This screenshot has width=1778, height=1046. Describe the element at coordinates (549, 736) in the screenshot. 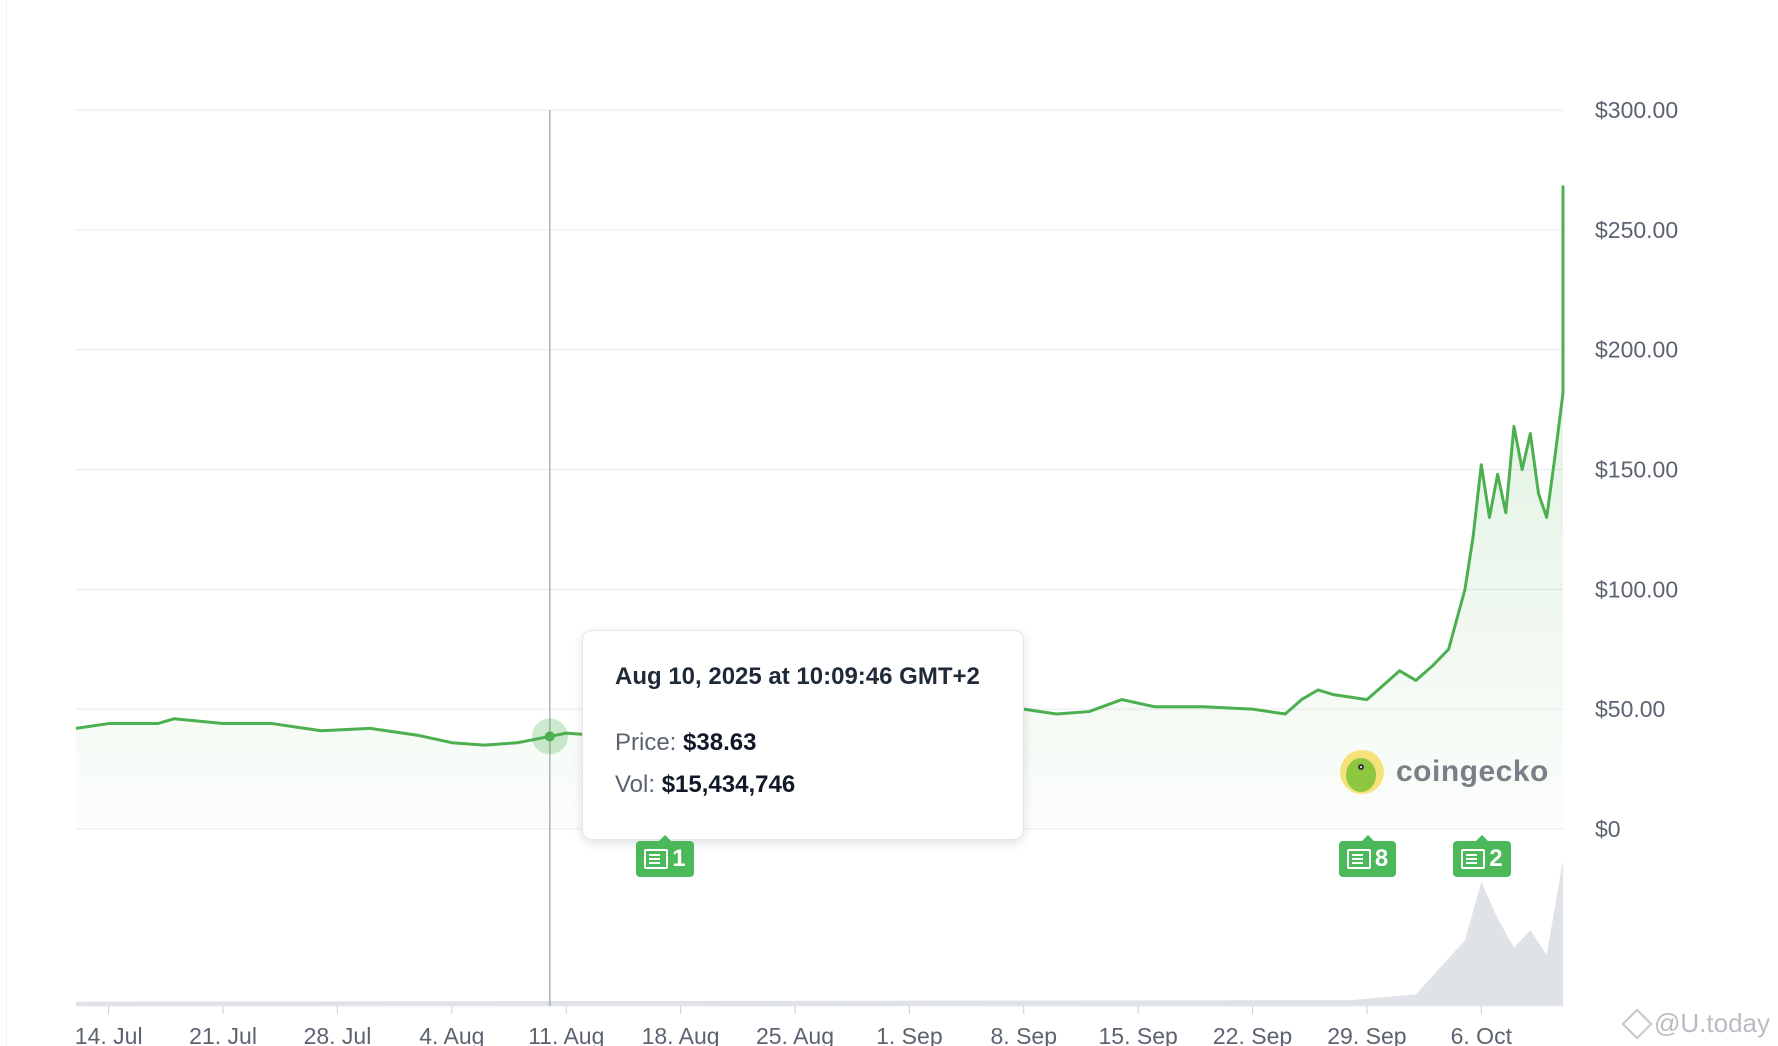

I see `crosshair-point` at that location.